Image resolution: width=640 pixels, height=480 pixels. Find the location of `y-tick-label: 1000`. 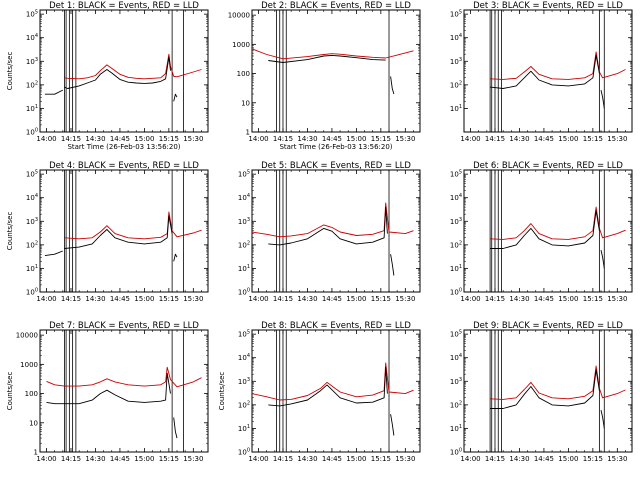

y-tick-label: 1000 is located at coordinates (241, 45).